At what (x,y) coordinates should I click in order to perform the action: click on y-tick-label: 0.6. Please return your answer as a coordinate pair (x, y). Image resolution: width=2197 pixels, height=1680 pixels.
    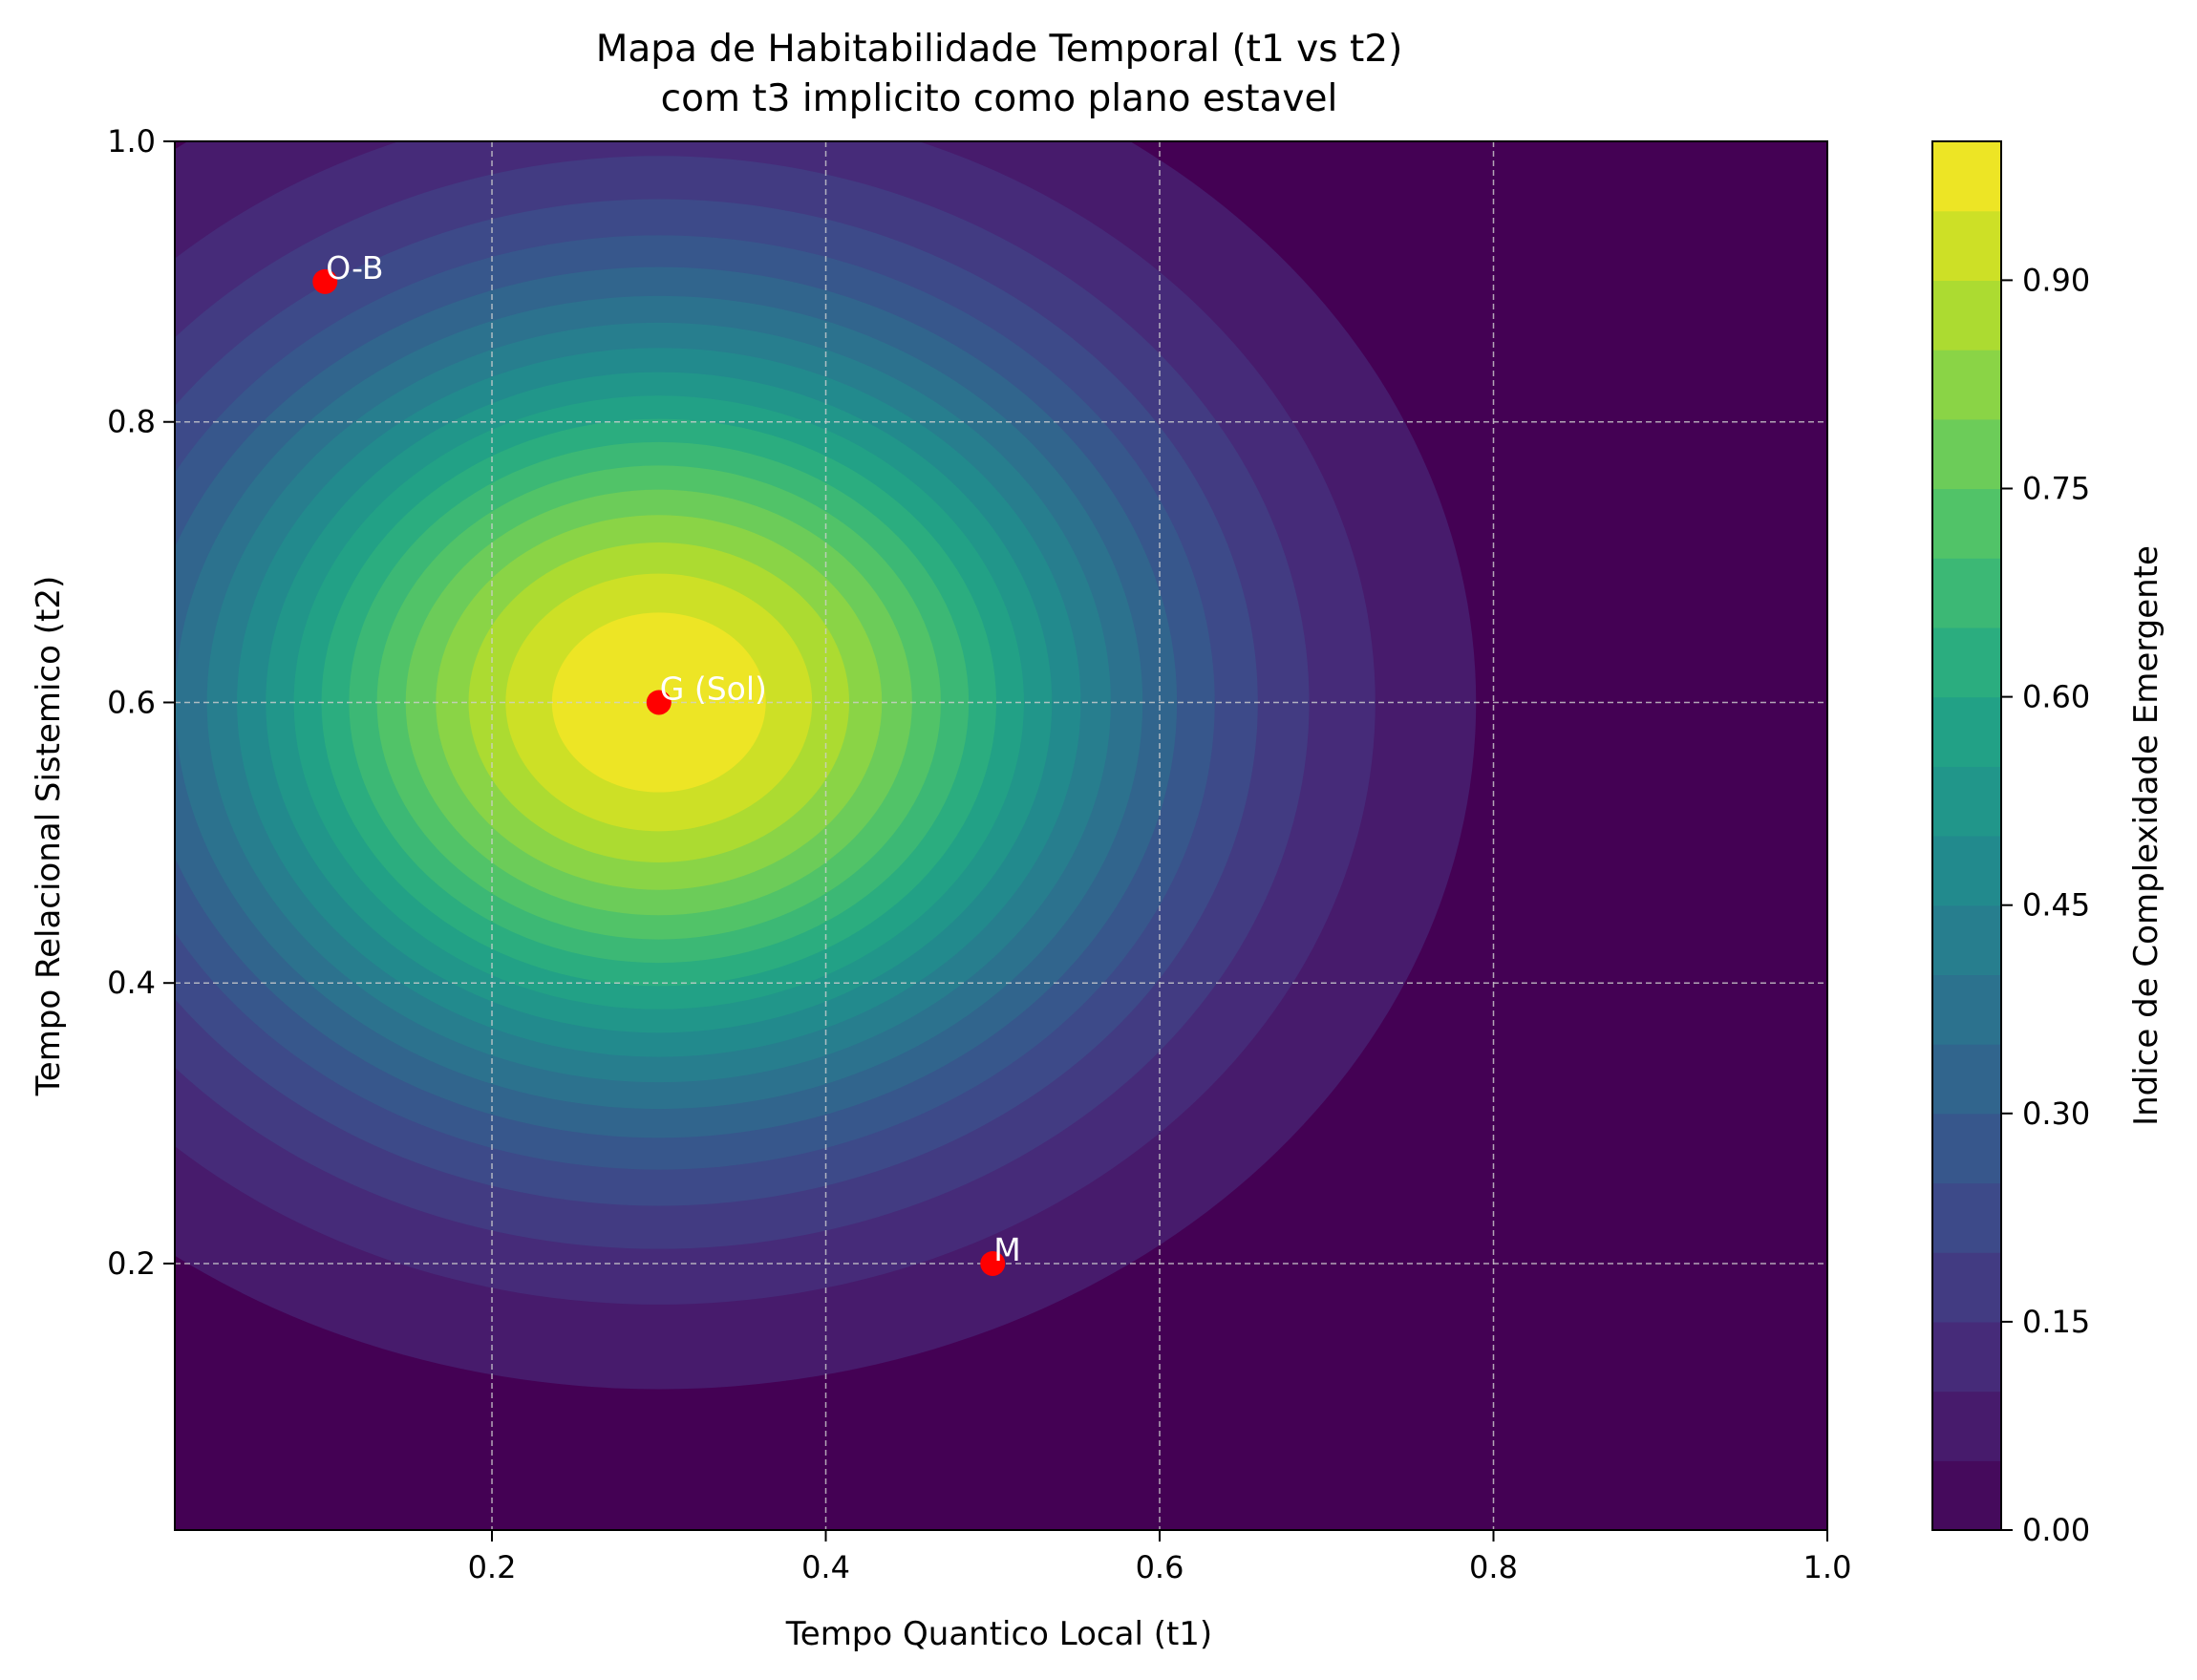
    Looking at the image, I should click on (131, 702).